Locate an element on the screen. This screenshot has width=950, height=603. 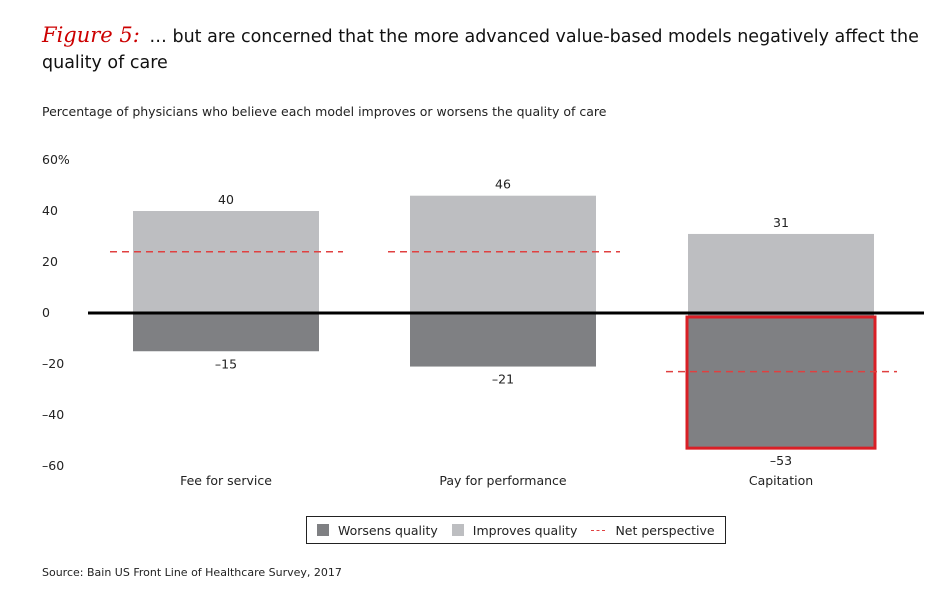
bar-worsens-capitation is located at coordinates (781, 381).